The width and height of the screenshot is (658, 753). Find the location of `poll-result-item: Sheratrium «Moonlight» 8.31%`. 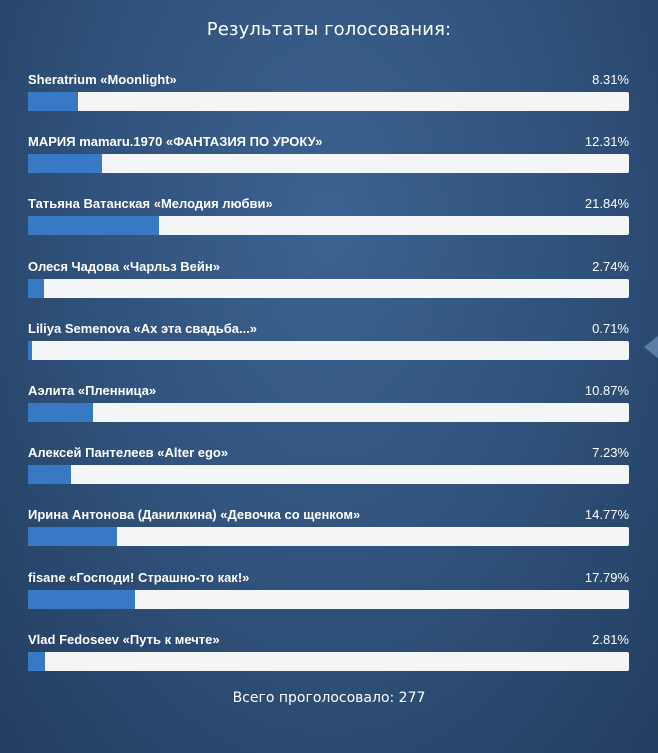

poll-result-item: Sheratrium «Moonlight» 8.31% is located at coordinates (328, 101).